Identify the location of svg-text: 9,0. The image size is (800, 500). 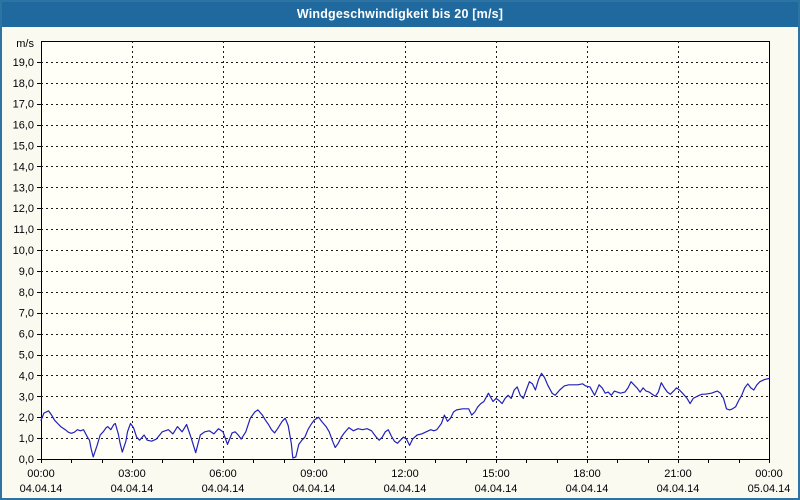
(26, 272).